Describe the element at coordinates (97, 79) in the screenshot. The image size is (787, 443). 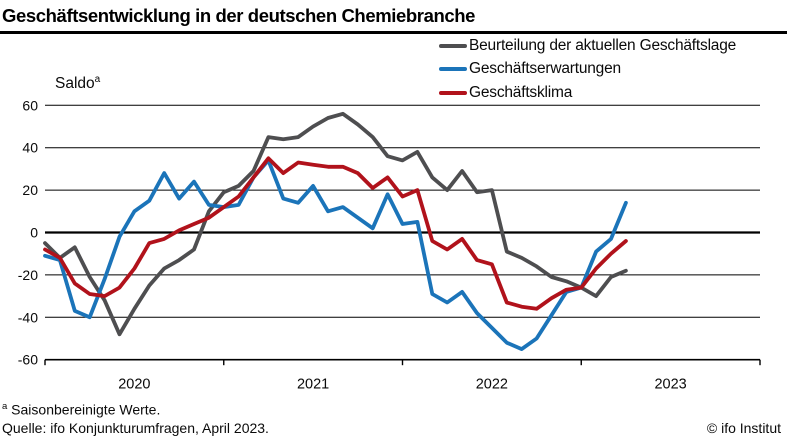
I see `y-axis-unit-sup: a` at that location.